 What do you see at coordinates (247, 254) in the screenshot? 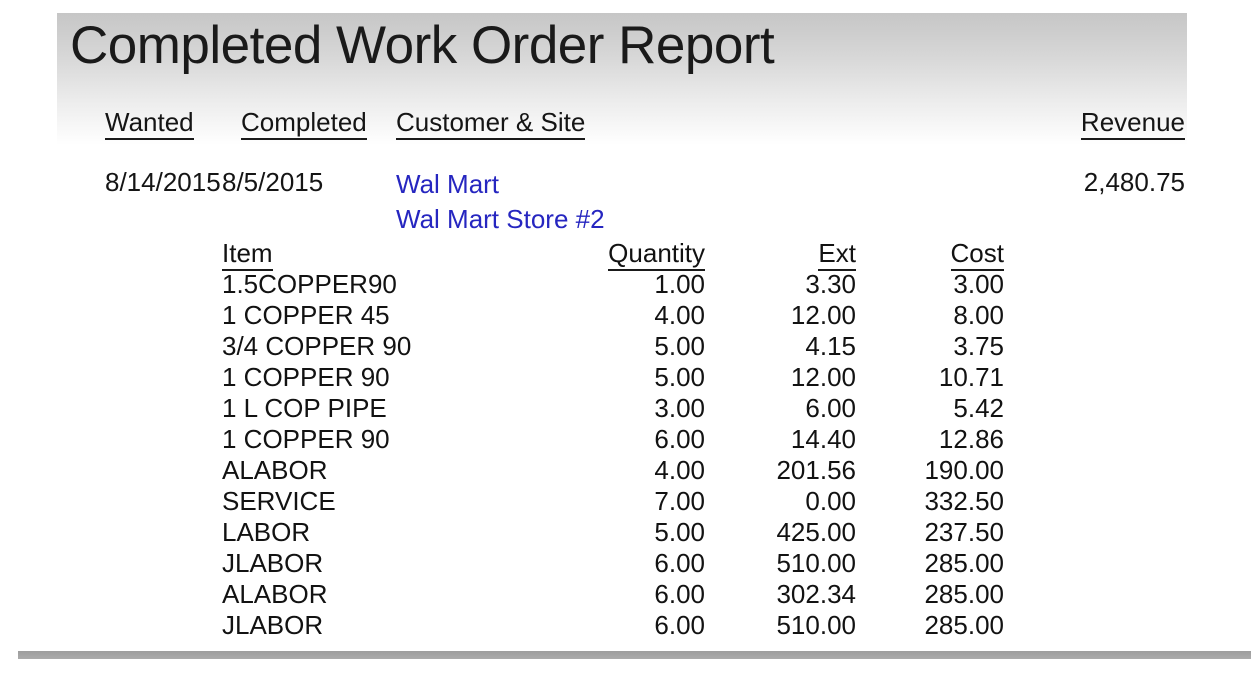
I see `items-column-header-item-label: Item` at bounding box center [247, 254].